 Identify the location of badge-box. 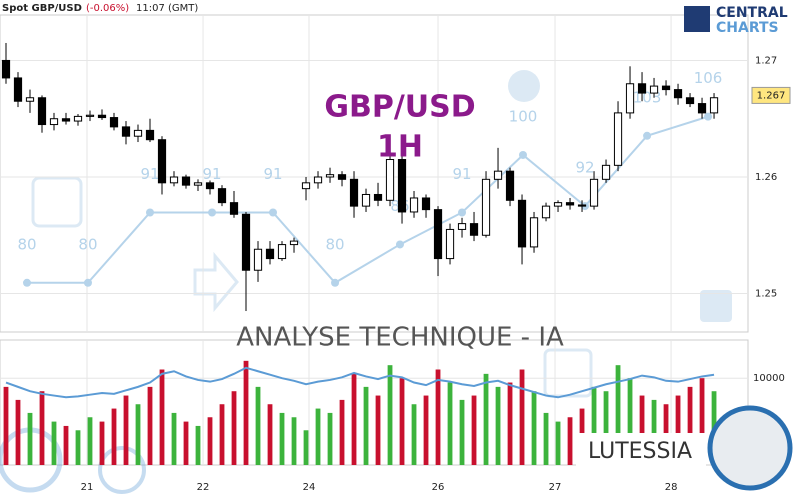
(641, 452).